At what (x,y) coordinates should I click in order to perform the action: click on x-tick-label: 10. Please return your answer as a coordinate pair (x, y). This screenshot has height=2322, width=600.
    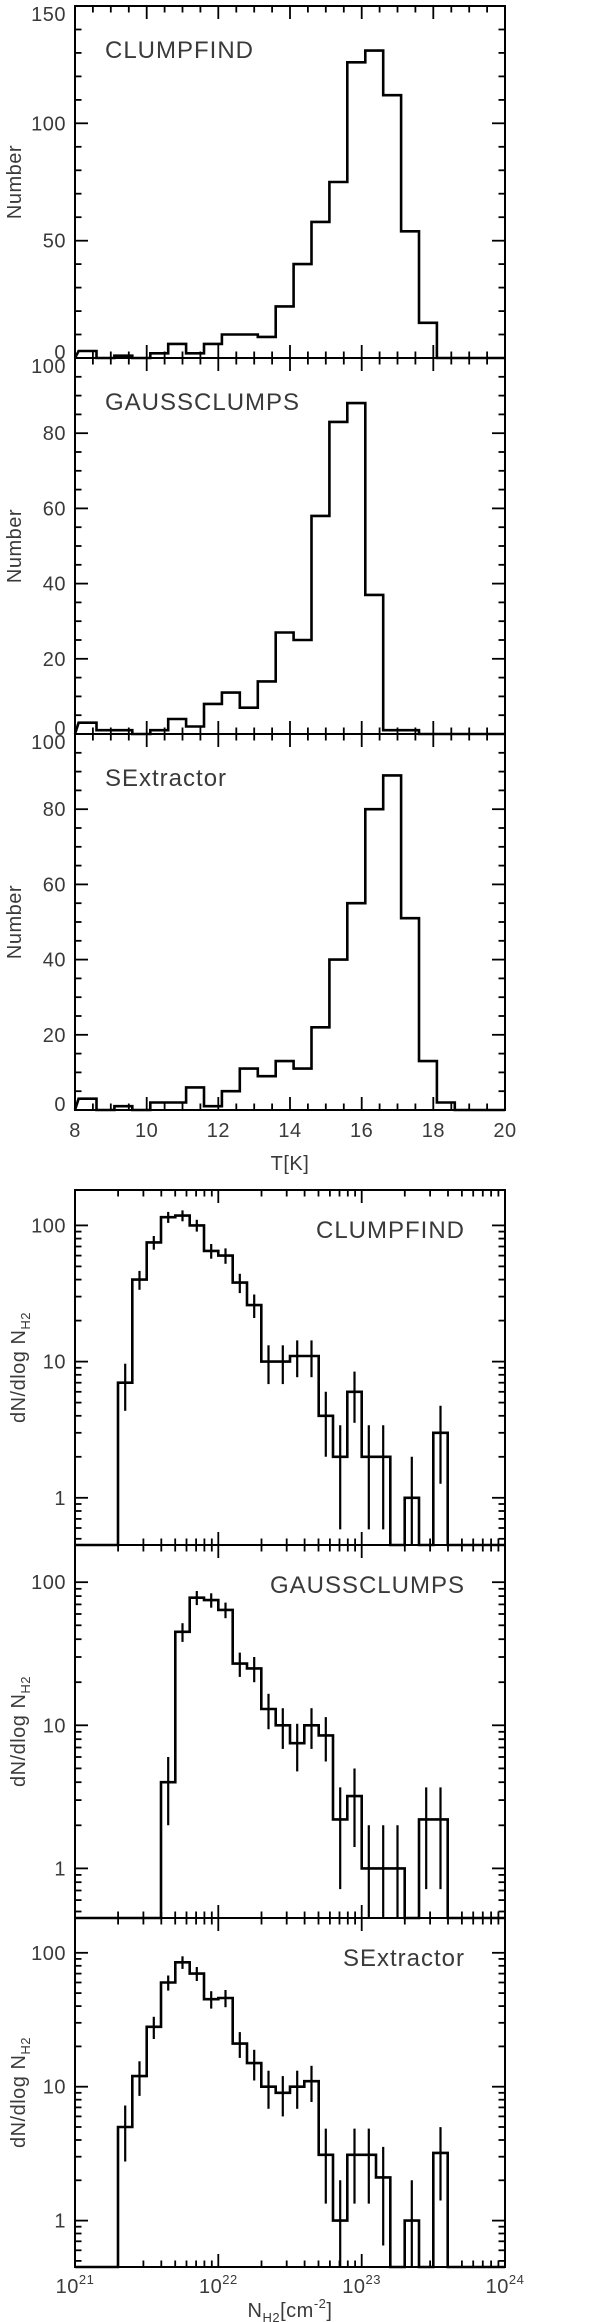
    Looking at the image, I should click on (146, 1131).